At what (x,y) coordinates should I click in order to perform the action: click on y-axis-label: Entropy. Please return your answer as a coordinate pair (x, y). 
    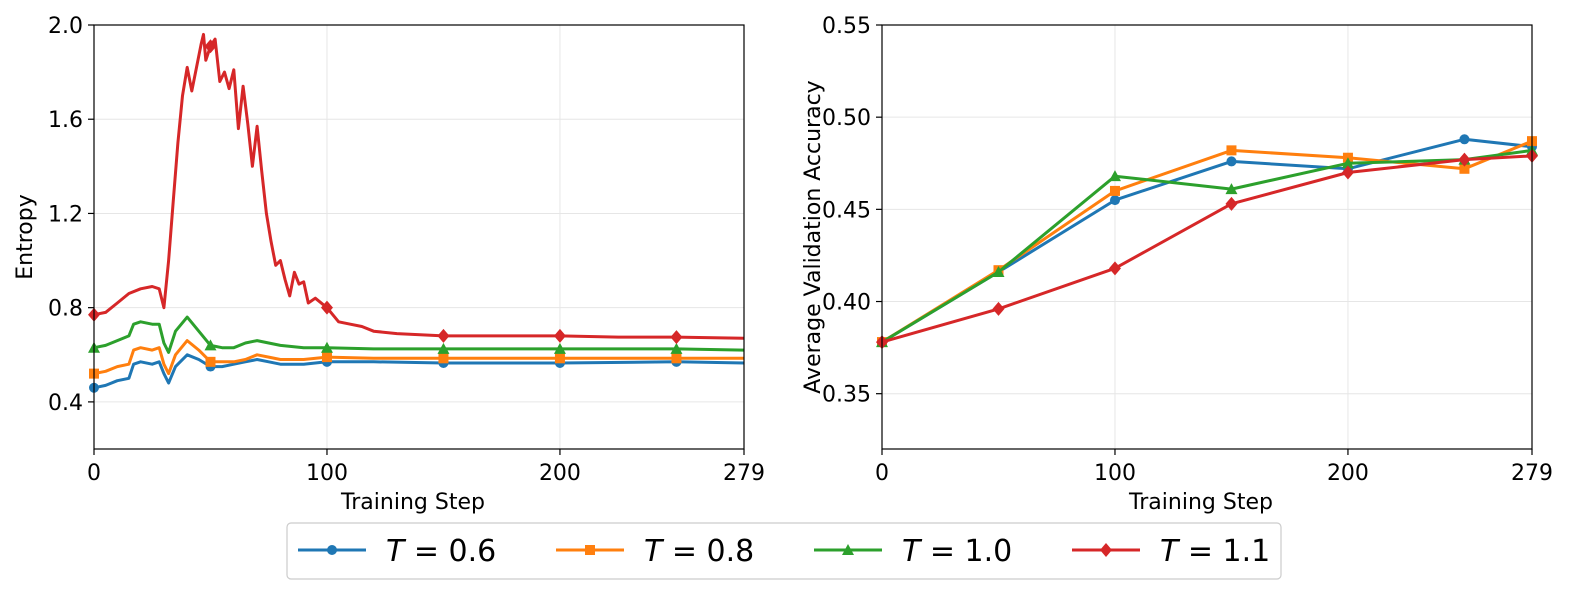
    Looking at the image, I should click on (25, 236).